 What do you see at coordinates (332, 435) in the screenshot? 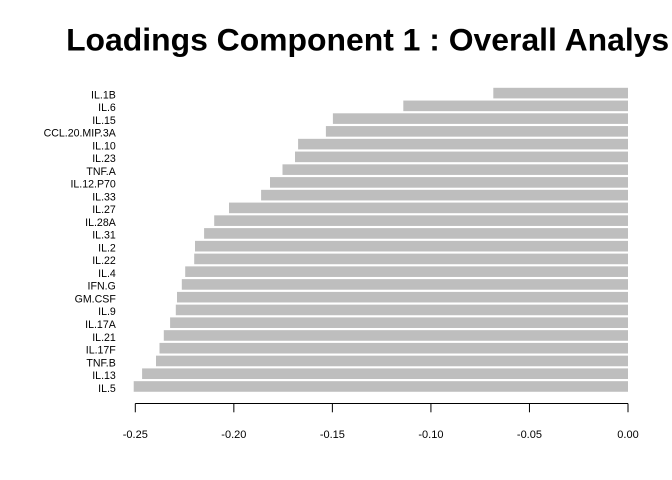
I see `svg-text: -0.15` at bounding box center [332, 435].